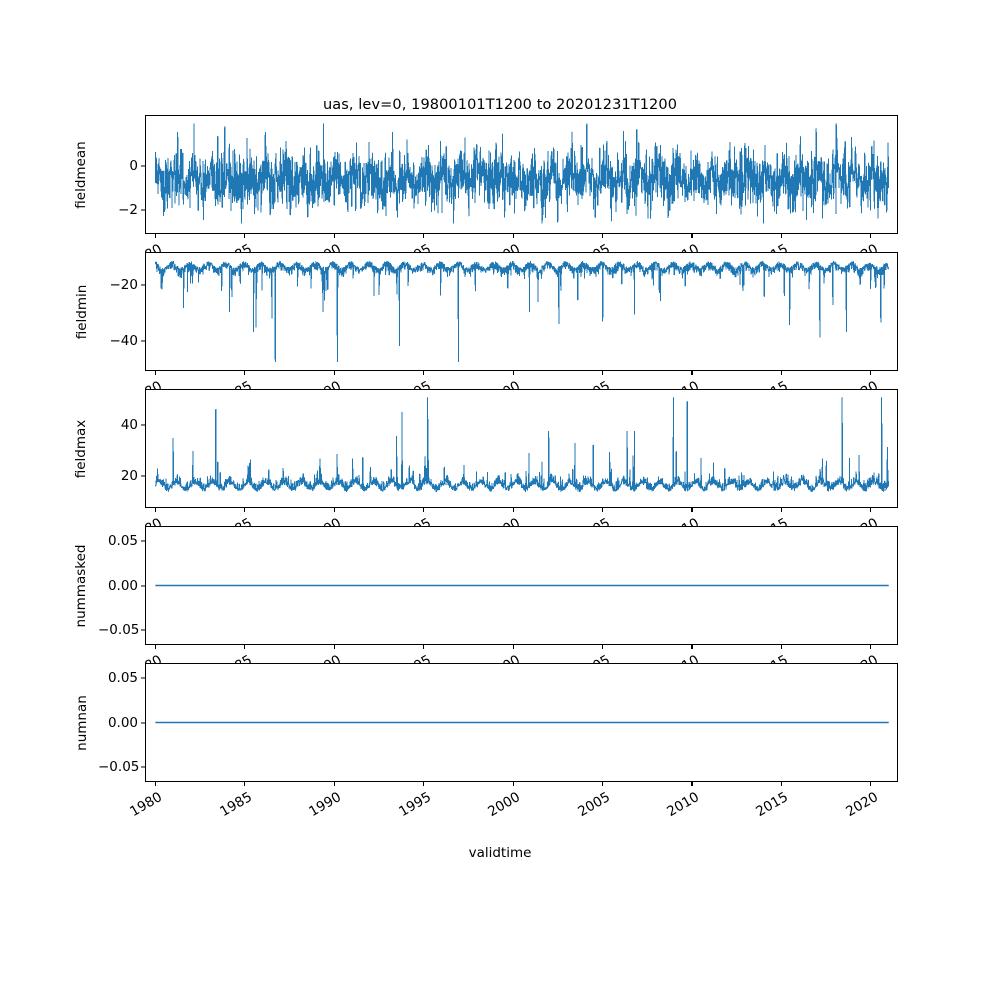  What do you see at coordinates (122, 678) in the screenshot?
I see `ytick-label-numnan: 0.05` at bounding box center [122, 678].